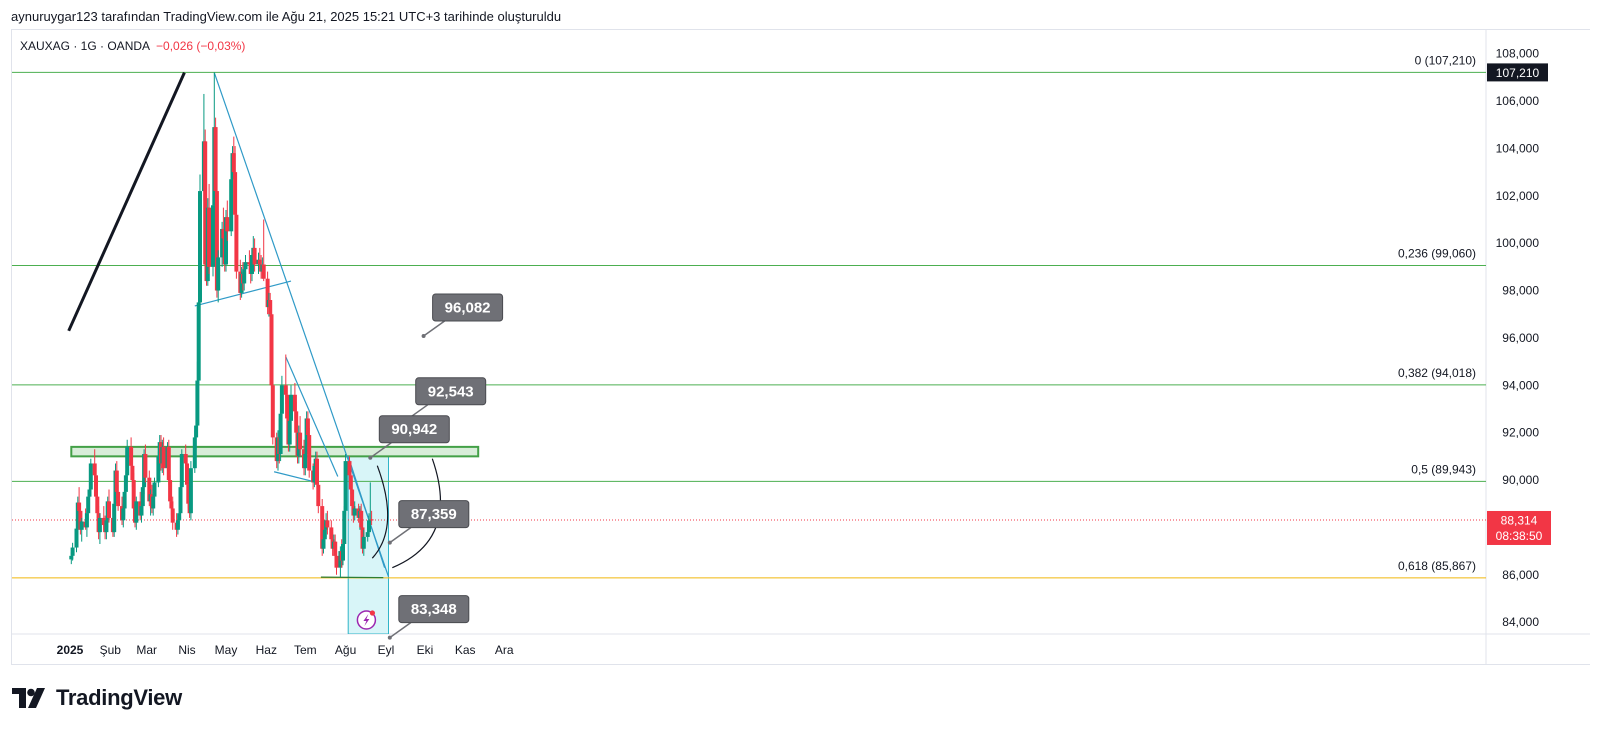 The image size is (1600, 745). Describe the element at coordinates (434, 328) in the screenshot. I see `callout-pointer` at that location.